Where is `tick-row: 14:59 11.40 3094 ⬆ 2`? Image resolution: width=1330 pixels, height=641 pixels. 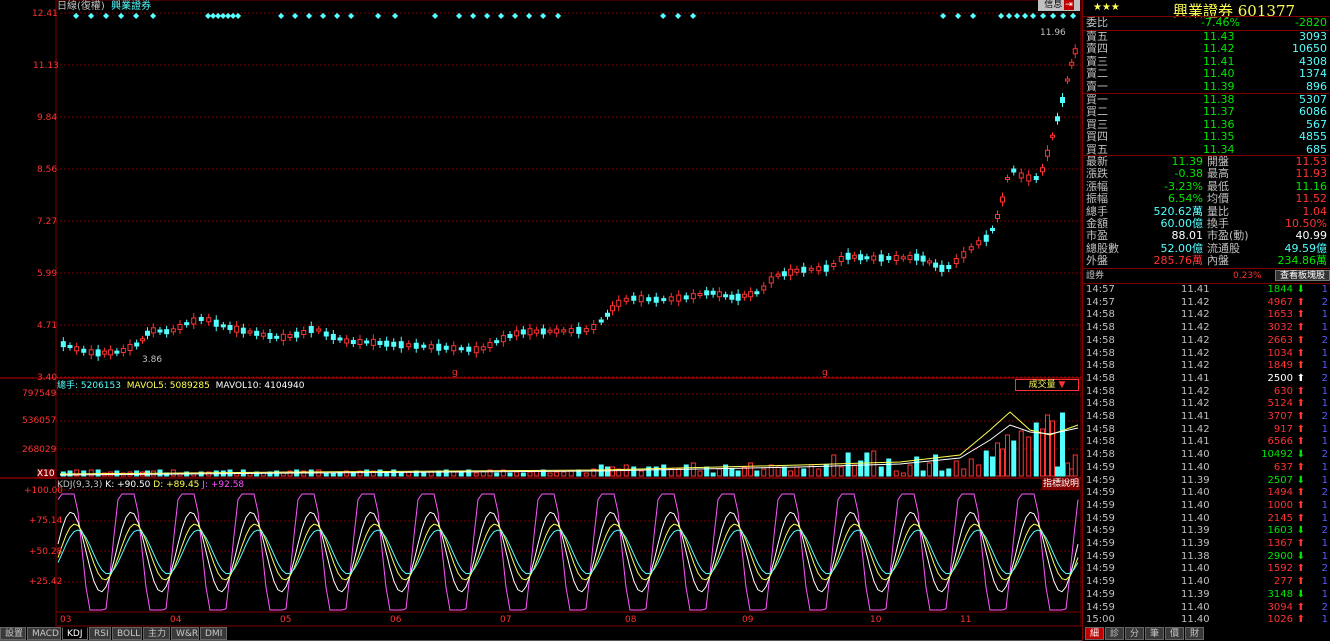
tick-row: 14:59 11.40 3094 ⬆ 2 is located at coordinates (1207, 608).